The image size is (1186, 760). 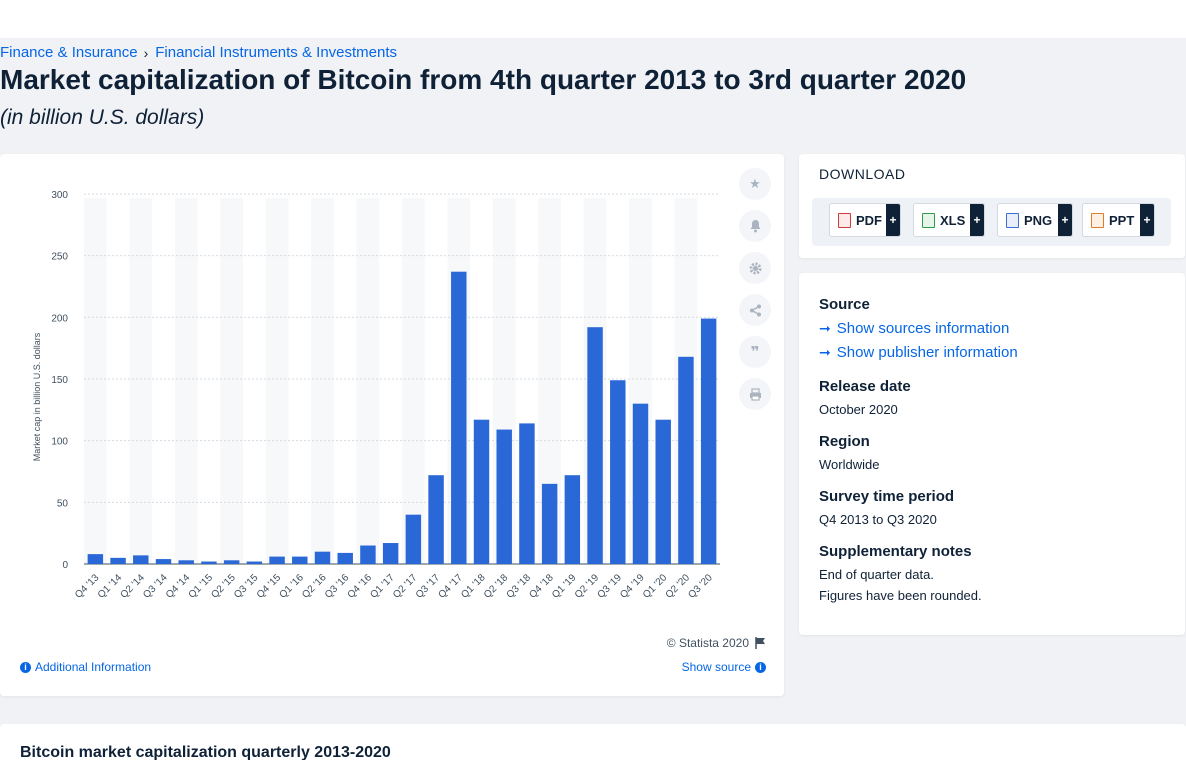 I want to click on x-tick-label: Q3 '16, so click(x=337, y=586).